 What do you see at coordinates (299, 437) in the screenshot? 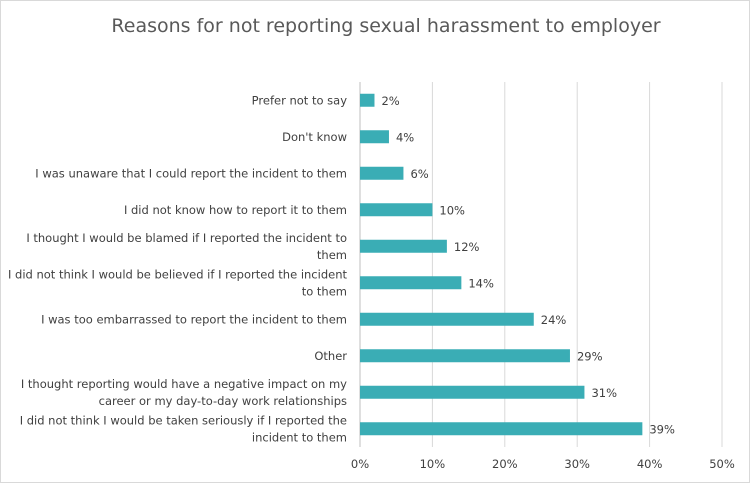
I see `category-label: incident to them` at bounding box center [299, 437].